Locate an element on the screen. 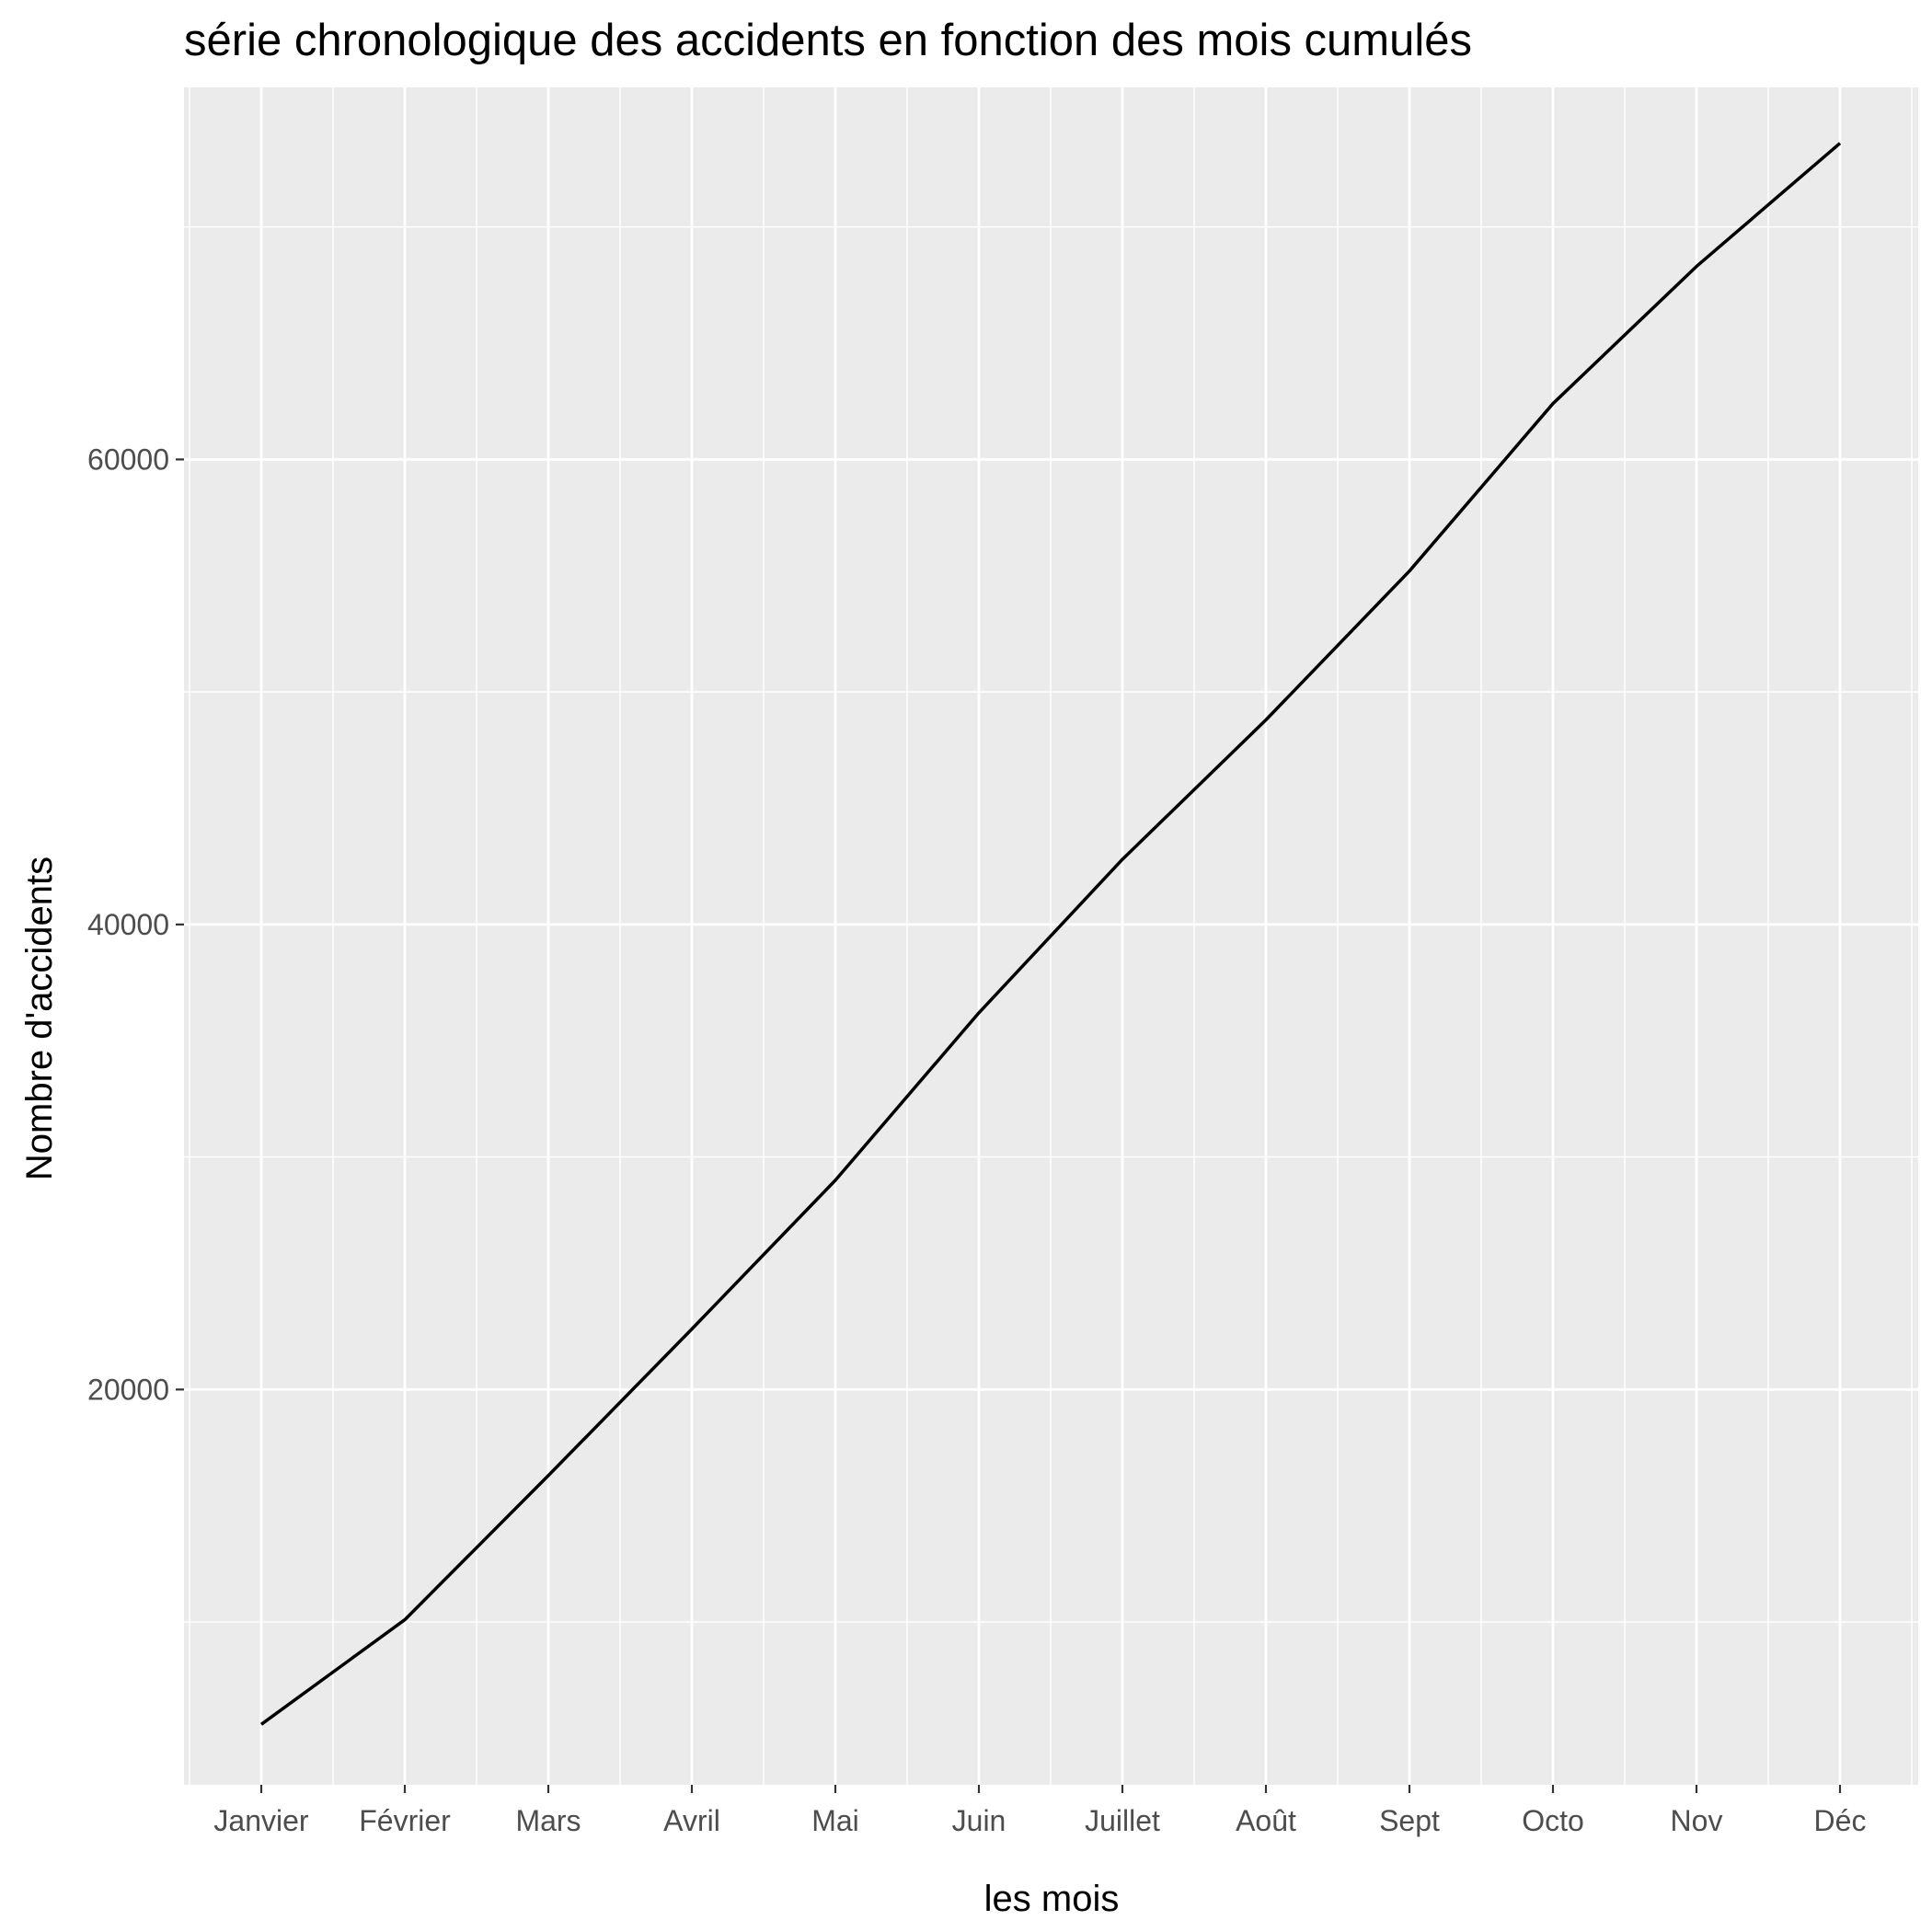  x-tick-label: Août is located at coordinates (1266, 1820).